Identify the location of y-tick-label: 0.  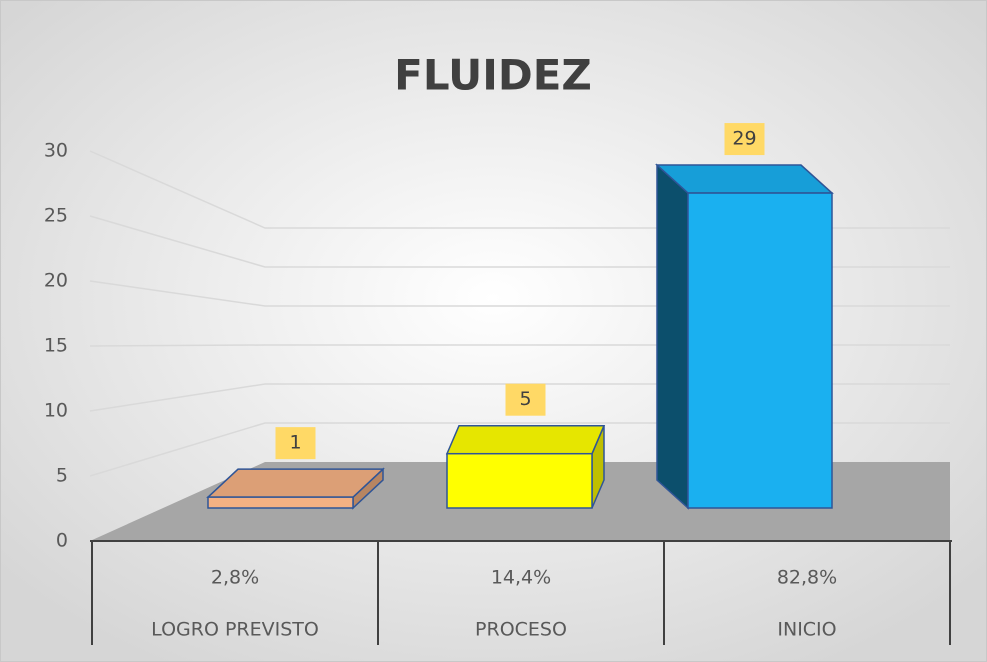
(62, 541).